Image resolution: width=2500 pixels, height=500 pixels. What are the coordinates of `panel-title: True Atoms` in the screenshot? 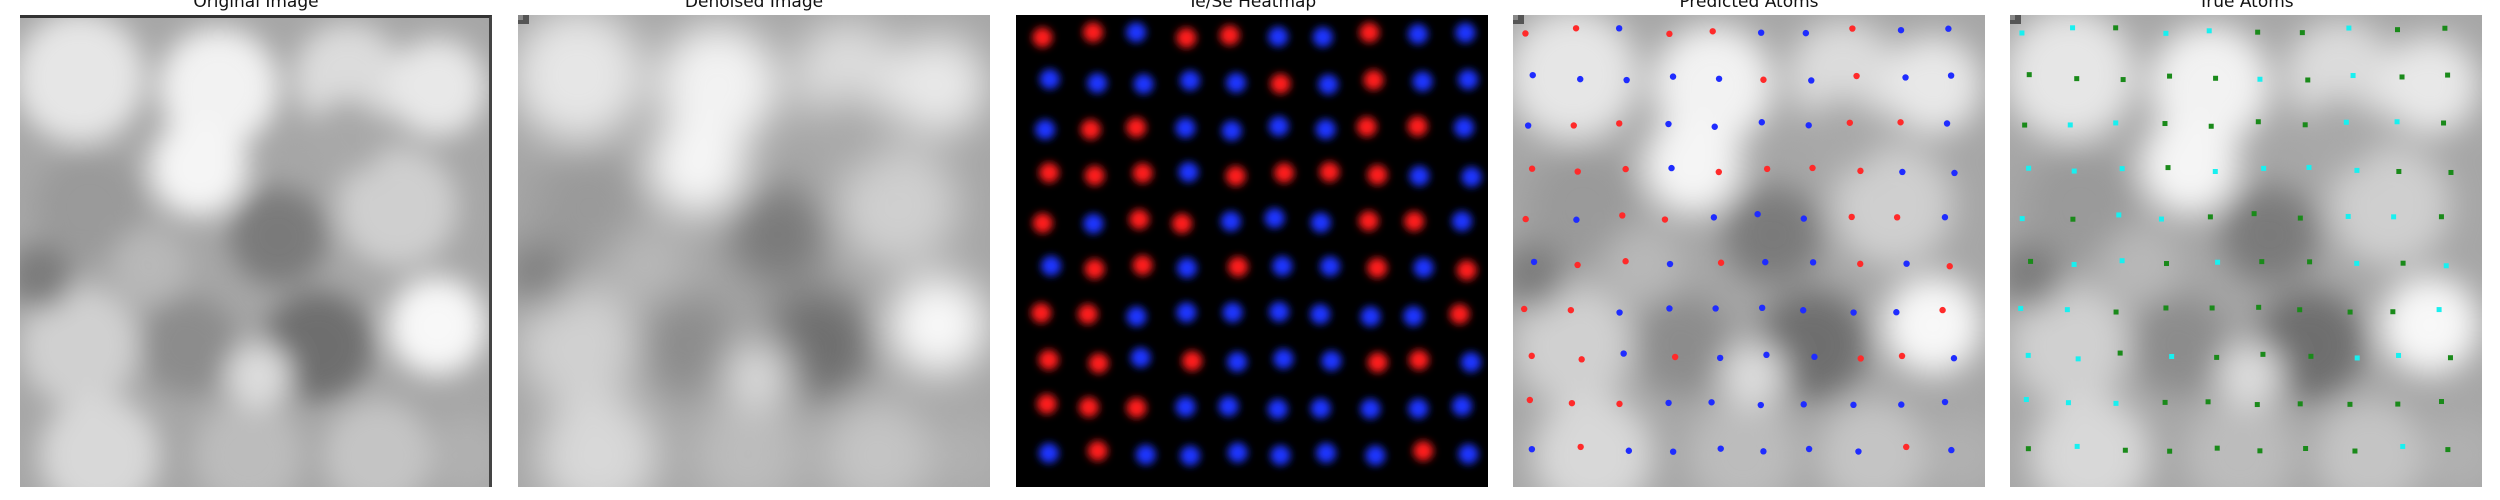 It's located at (2246, 6).